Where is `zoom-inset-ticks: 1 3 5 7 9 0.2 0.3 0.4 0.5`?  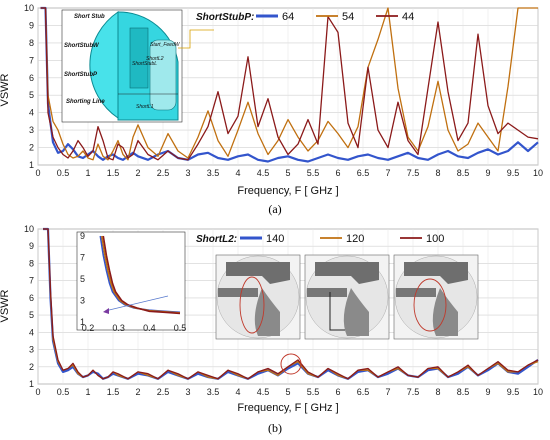 zoom-inset-ticks: 1 3 5 7 9 0.2 0.3 0.4 0.5 is located at coordinates (133, 282).